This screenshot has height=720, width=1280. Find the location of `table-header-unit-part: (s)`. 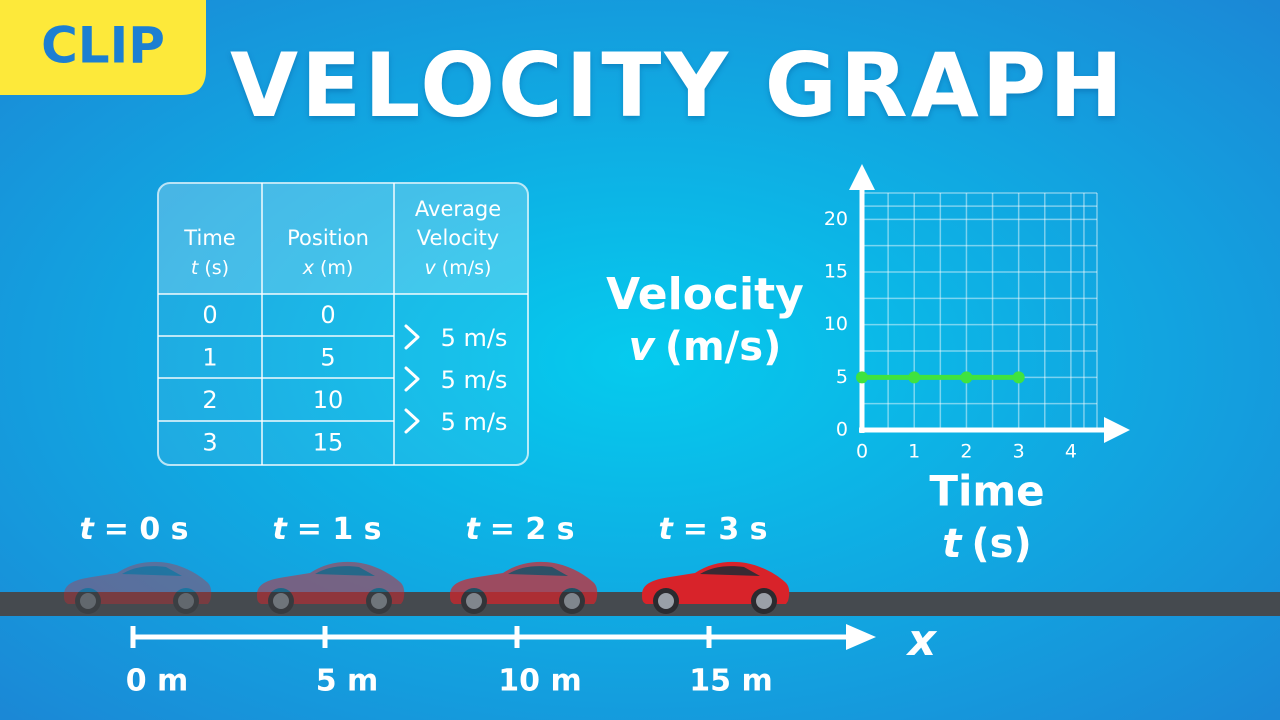

table-header-unit-part: (s) is located at coordinates (216, 268).